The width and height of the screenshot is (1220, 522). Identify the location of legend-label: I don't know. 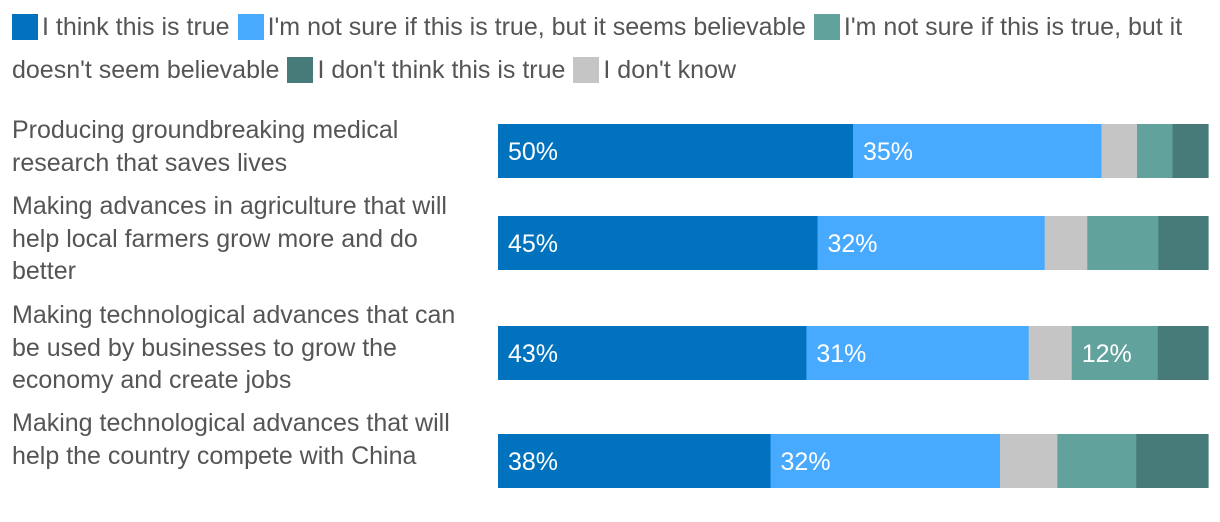
(670, 70).